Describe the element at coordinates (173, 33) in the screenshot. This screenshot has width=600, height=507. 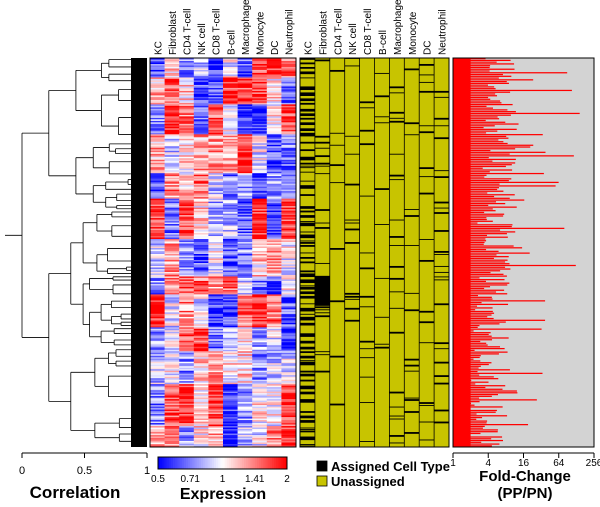
I see `expression-column-label: Fibroblast` at that location.